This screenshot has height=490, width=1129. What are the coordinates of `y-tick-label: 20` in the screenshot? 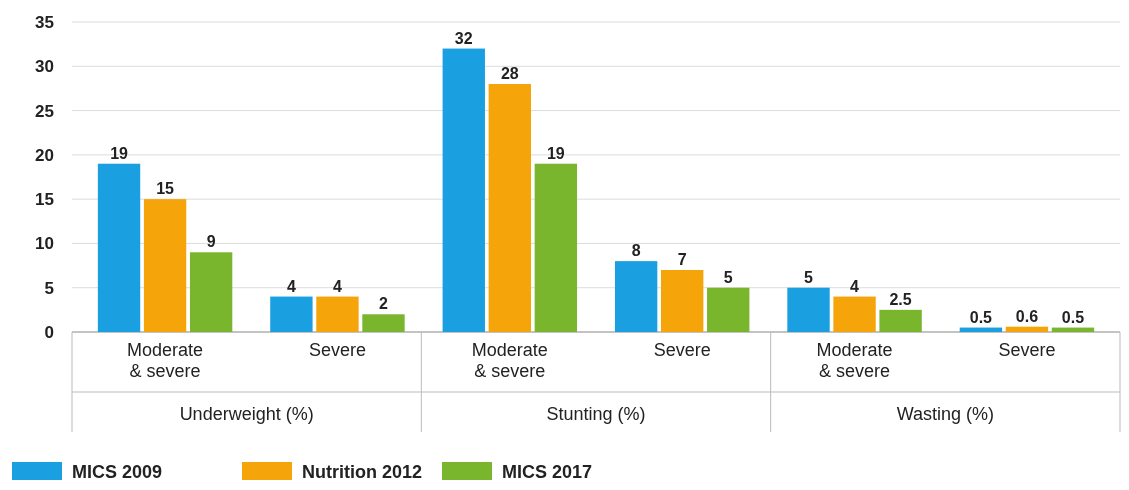 It's located at (44, 155).